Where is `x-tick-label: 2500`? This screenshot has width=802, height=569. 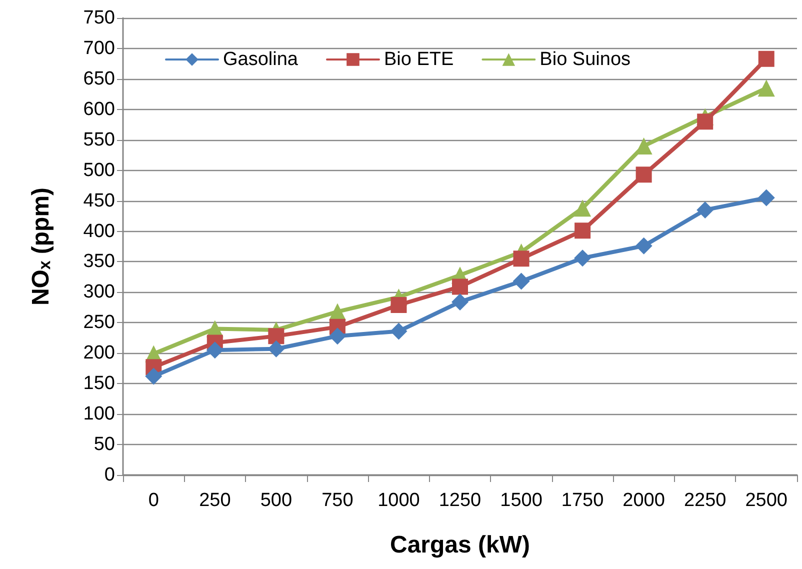 x-tick-label: 2500 is located at coordinates (766, 500).